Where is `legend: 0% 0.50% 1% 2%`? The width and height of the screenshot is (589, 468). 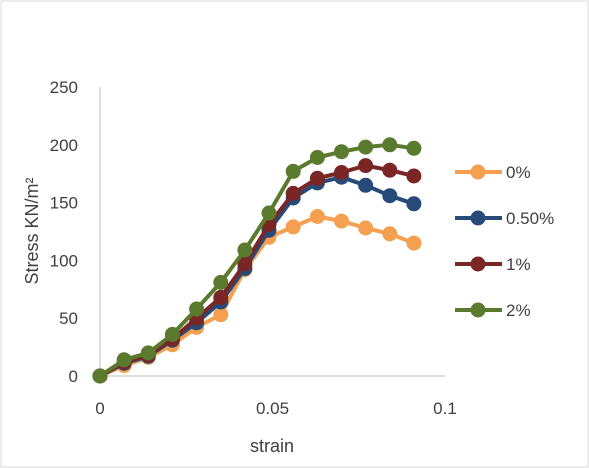 legend: 0% 0.50% 1% 2% is located at coordinates (504, 241).